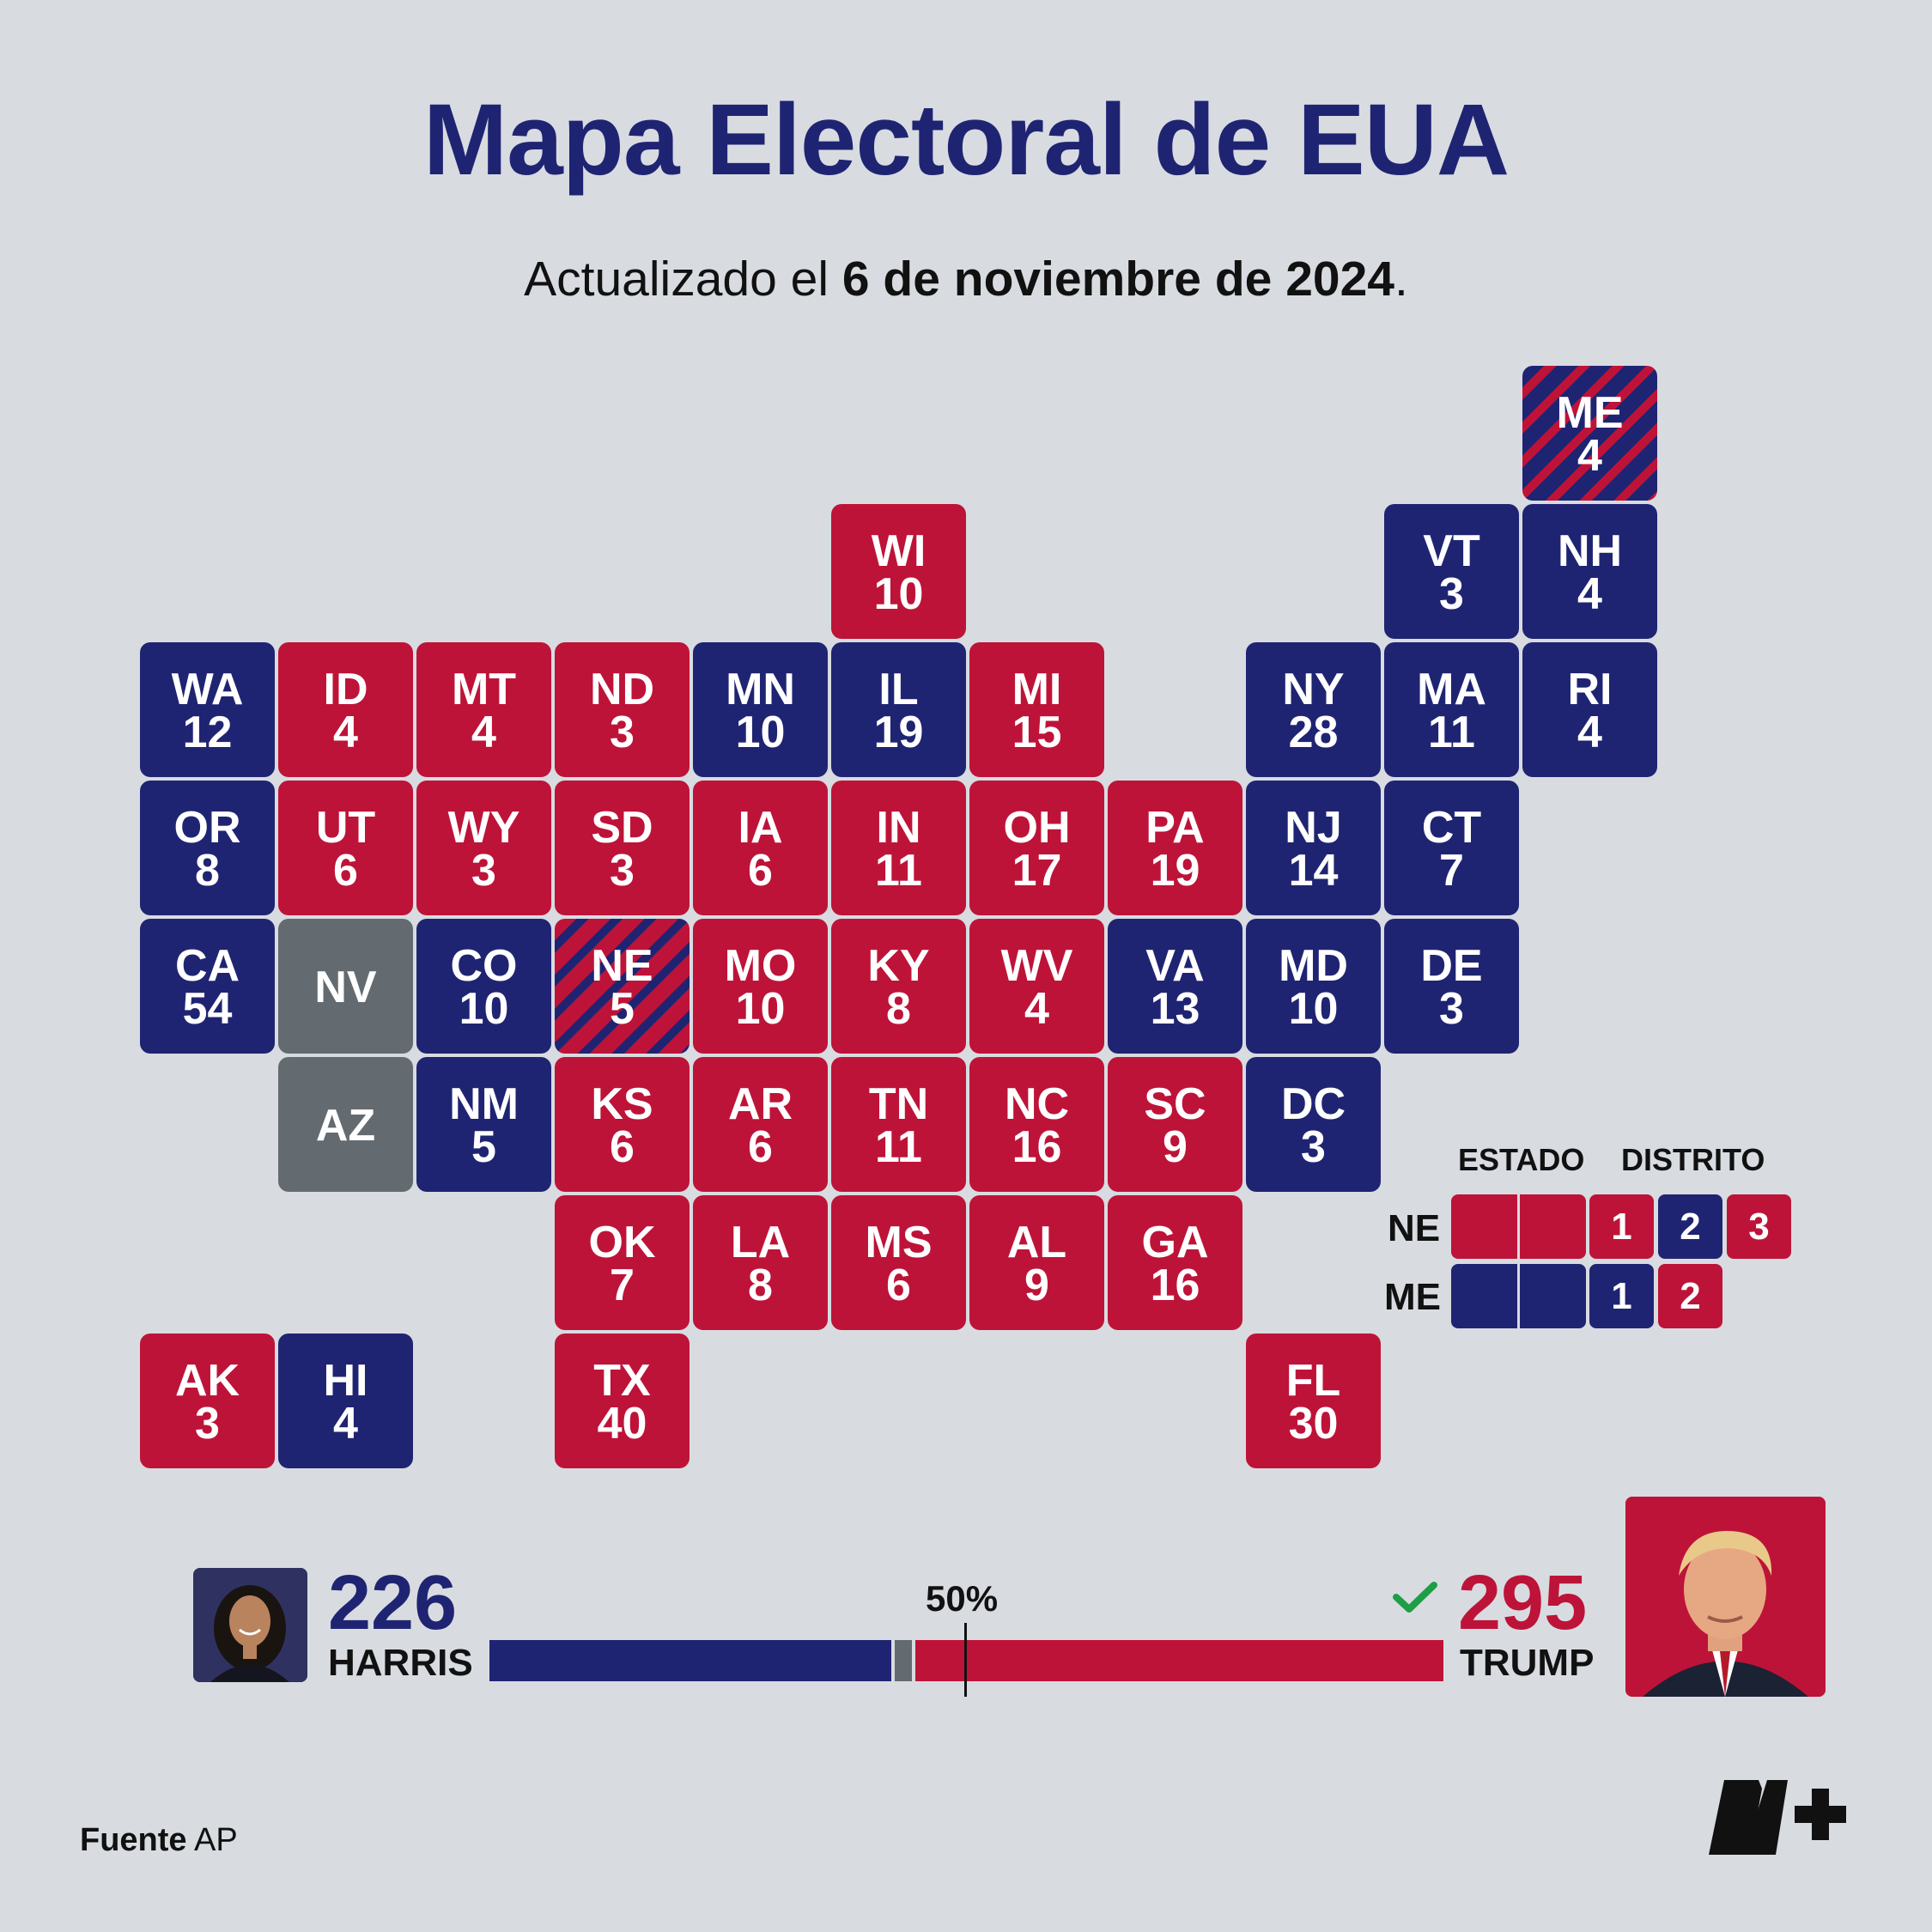 This screenshot has height=1932, width=1932. What do you see at coordinates (903, 1660) in the screenshot?
I see `bar-pending` at bounding box center [903, 1660].